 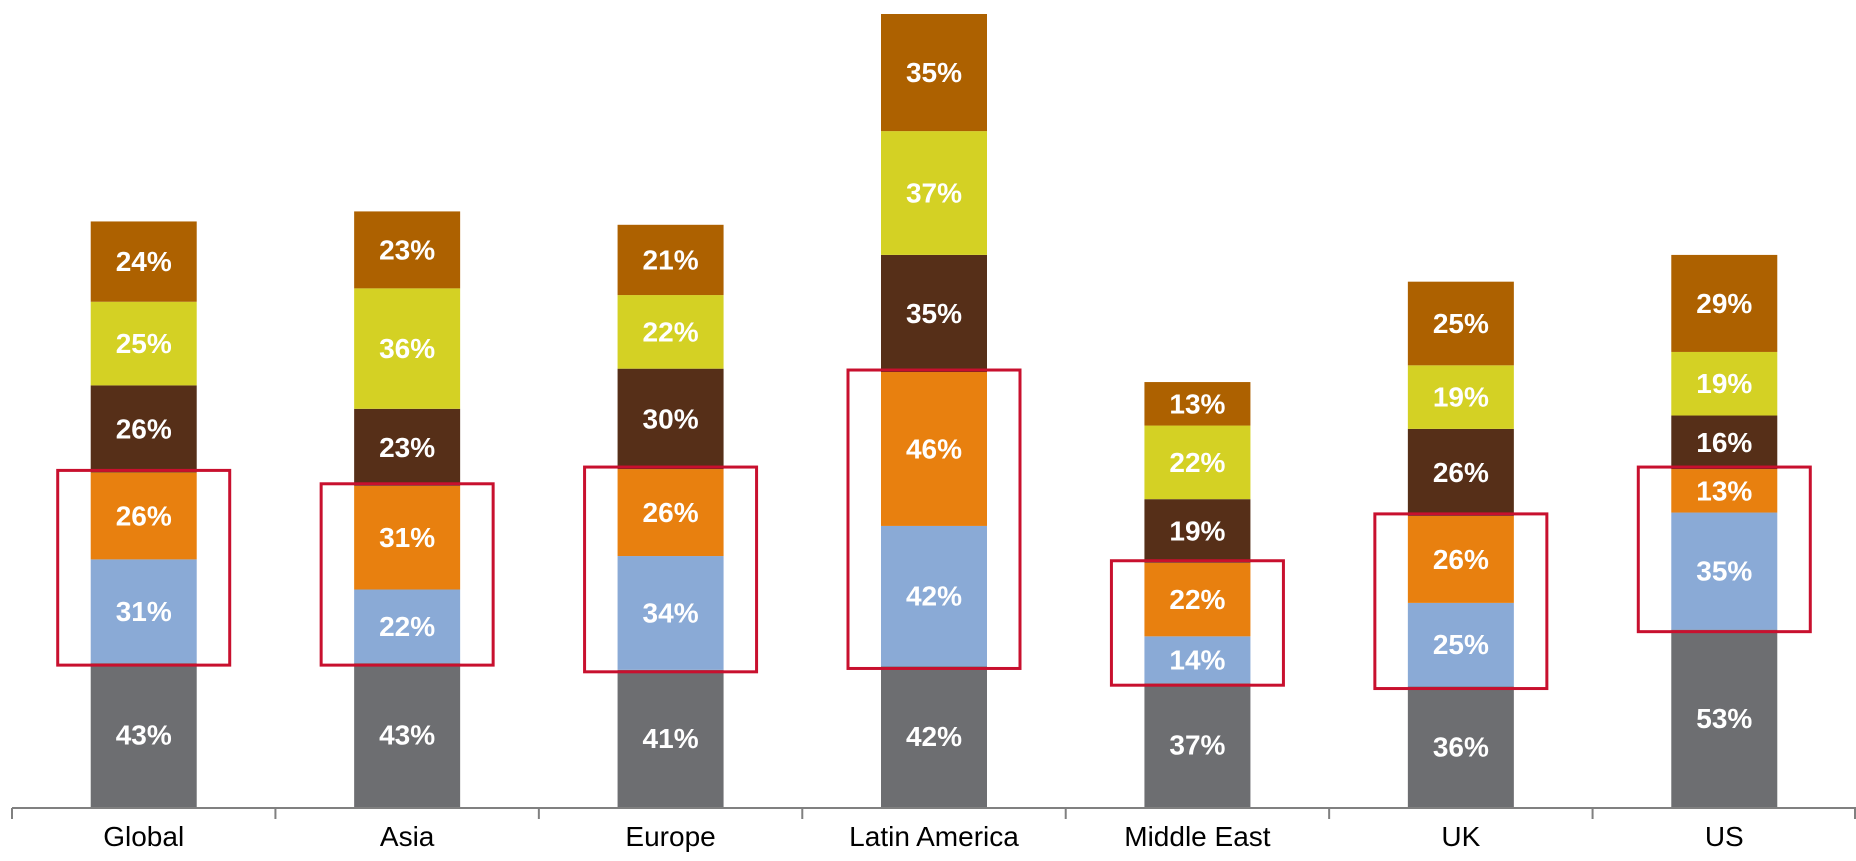 I want to click on data-label: 16%, so click(x=1724, y=442).